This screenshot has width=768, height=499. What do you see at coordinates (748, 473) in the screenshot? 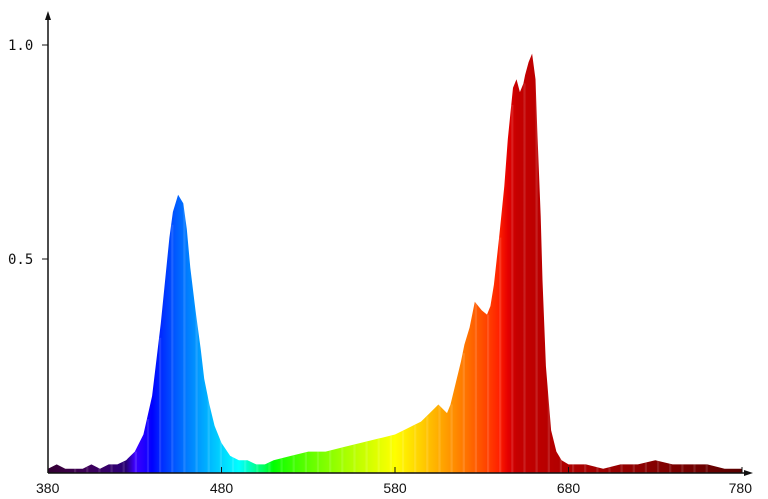
I see `x-axis-arrow` at bounding box center [748, 473].